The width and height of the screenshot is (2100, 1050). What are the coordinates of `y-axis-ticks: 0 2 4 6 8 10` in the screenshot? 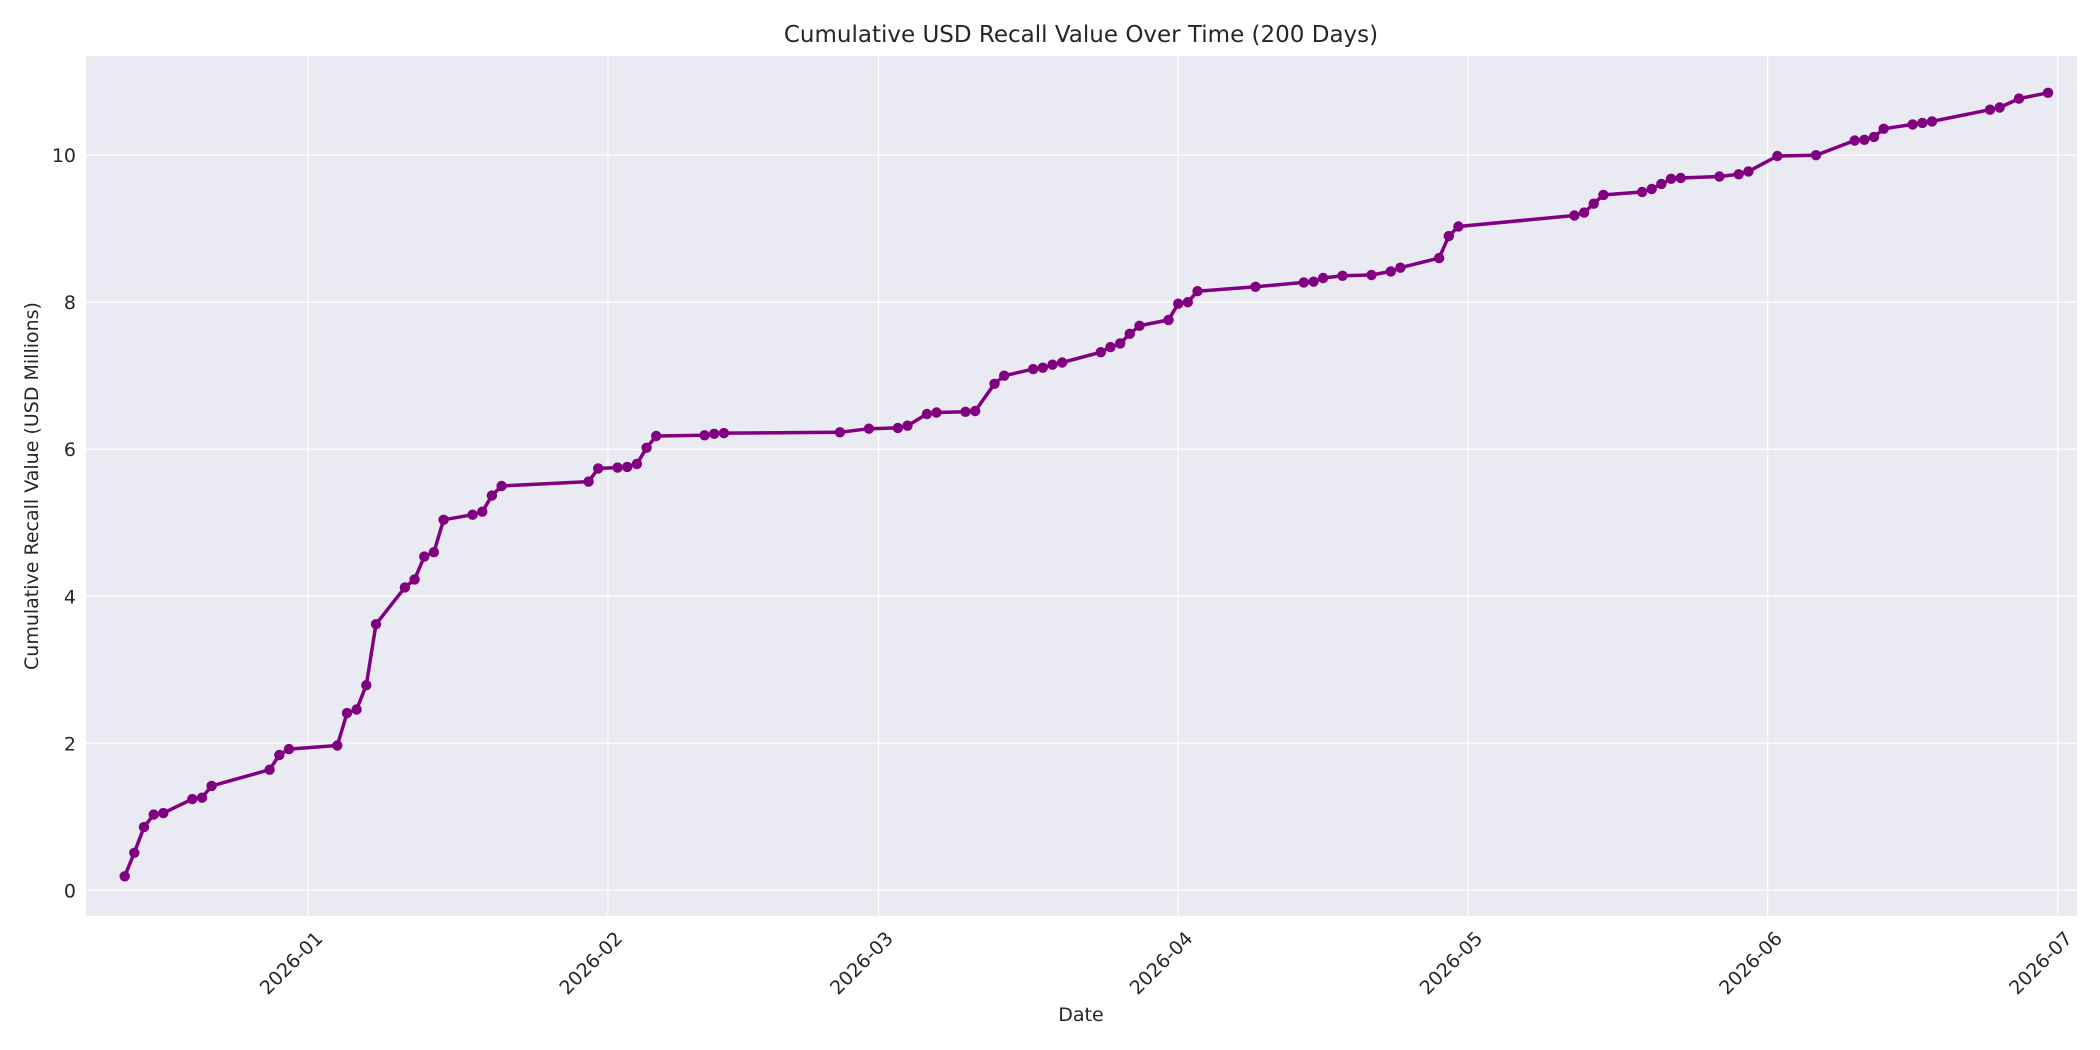 It's located at (64, 523).